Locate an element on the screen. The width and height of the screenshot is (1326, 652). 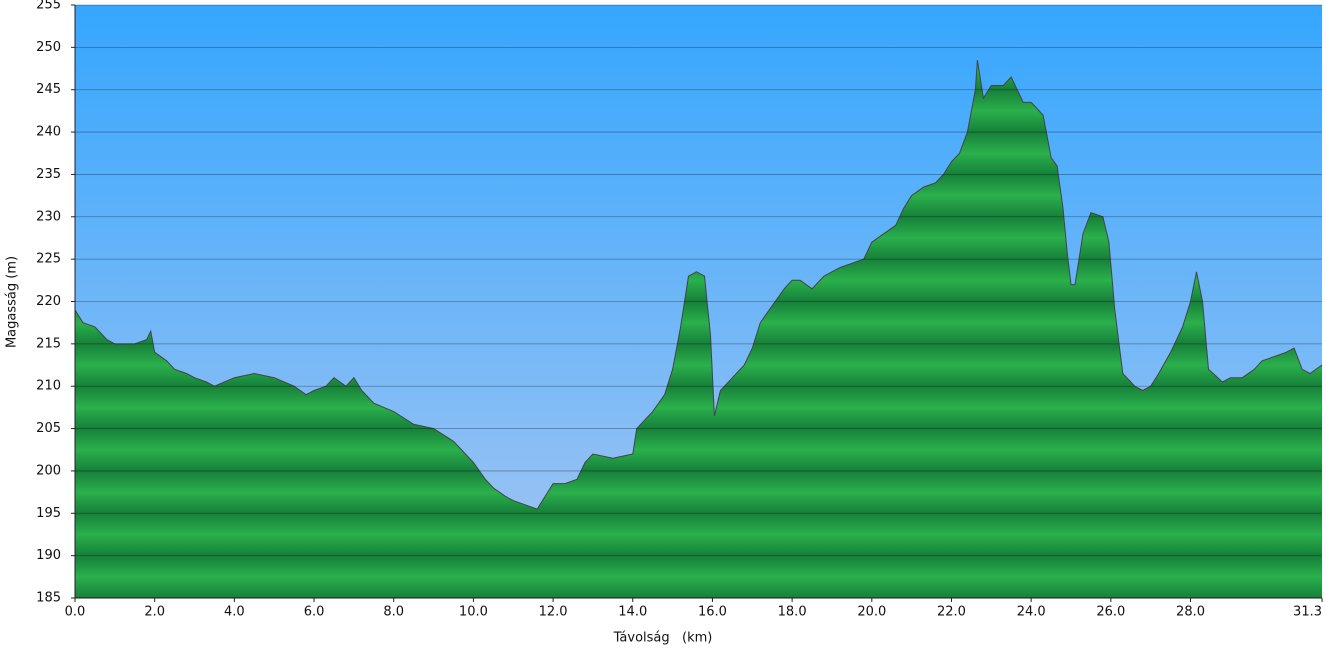
x-tick-label: 24.0 is located at coordinates (1031, 612).